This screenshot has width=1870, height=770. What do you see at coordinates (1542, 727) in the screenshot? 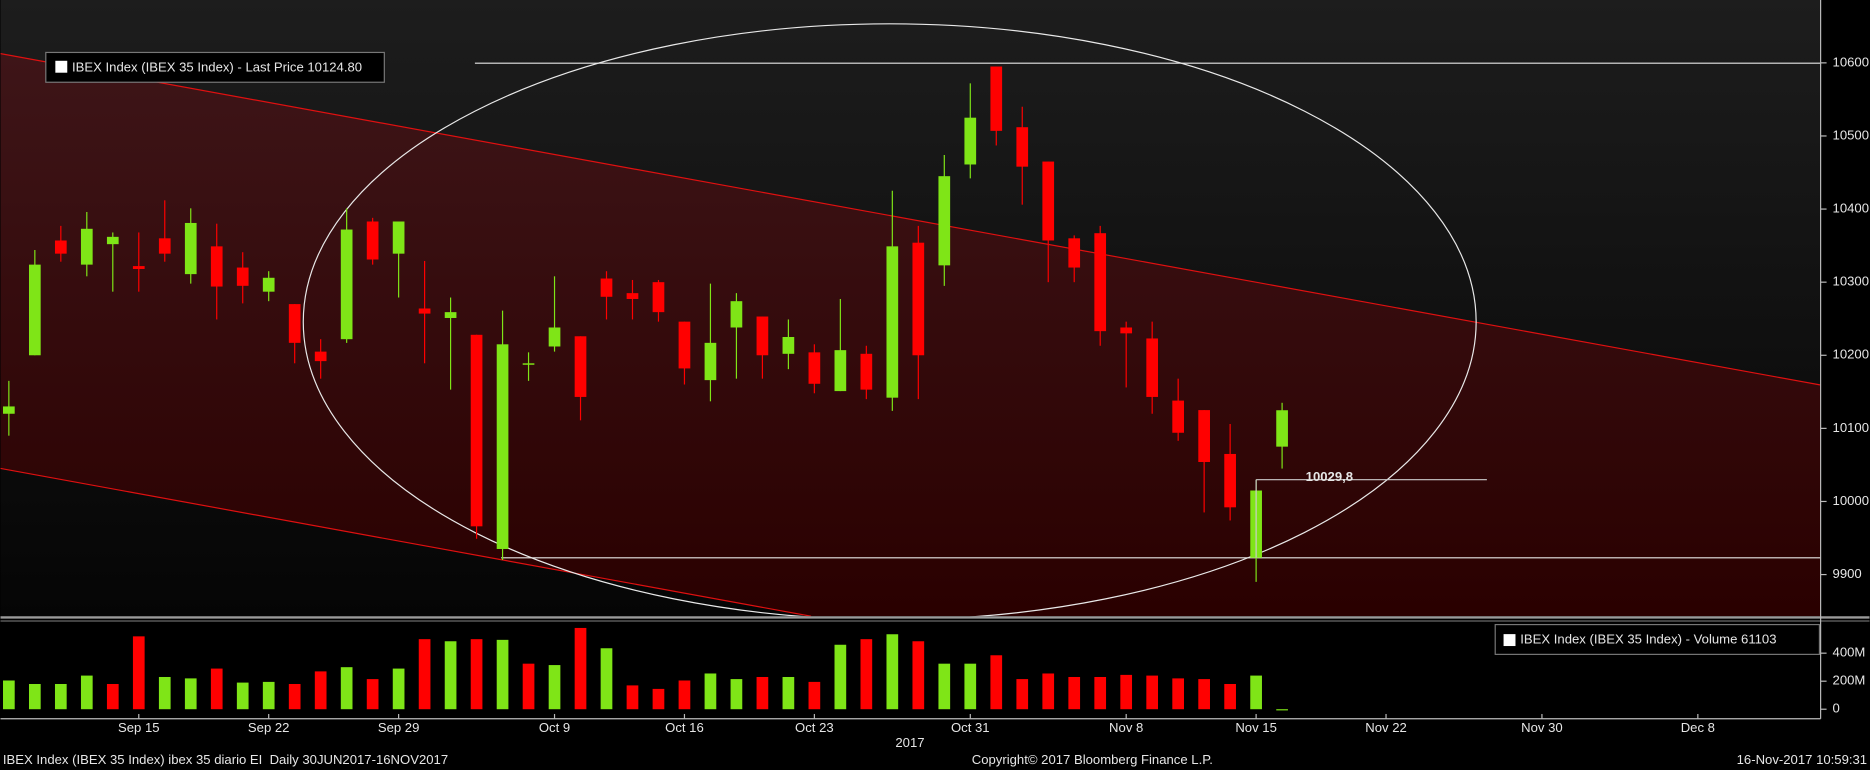
I see `x-tick-label: Nov 30` at bounding box center [1542, 727].